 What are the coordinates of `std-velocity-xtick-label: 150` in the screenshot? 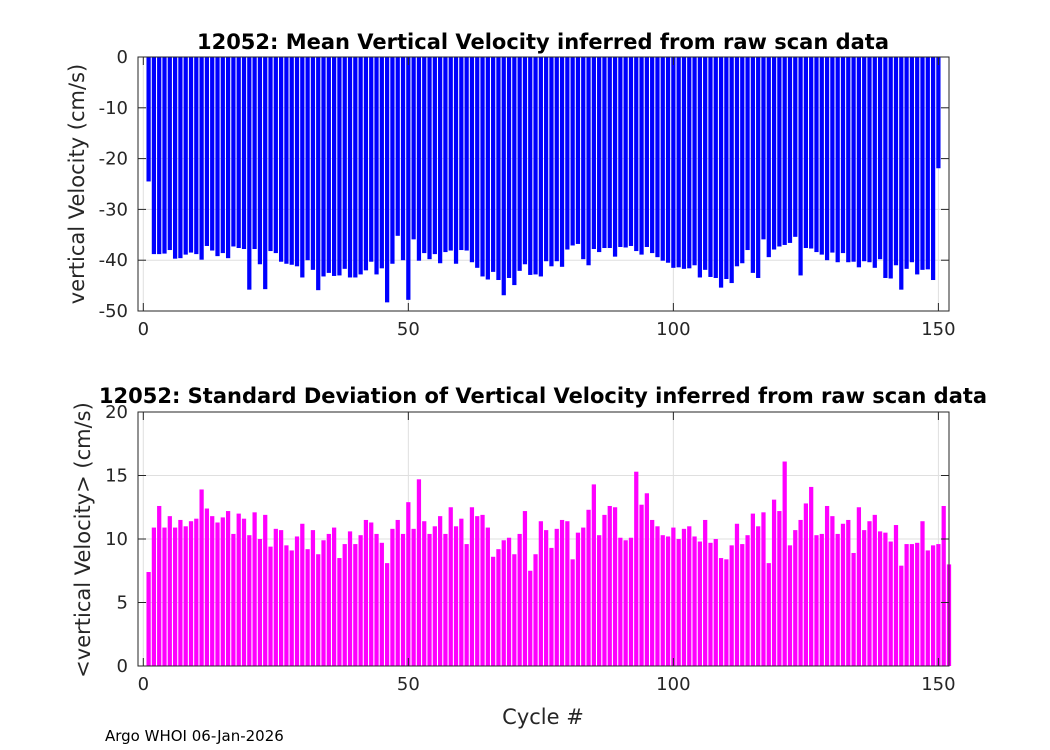 It's located at (938, 684).